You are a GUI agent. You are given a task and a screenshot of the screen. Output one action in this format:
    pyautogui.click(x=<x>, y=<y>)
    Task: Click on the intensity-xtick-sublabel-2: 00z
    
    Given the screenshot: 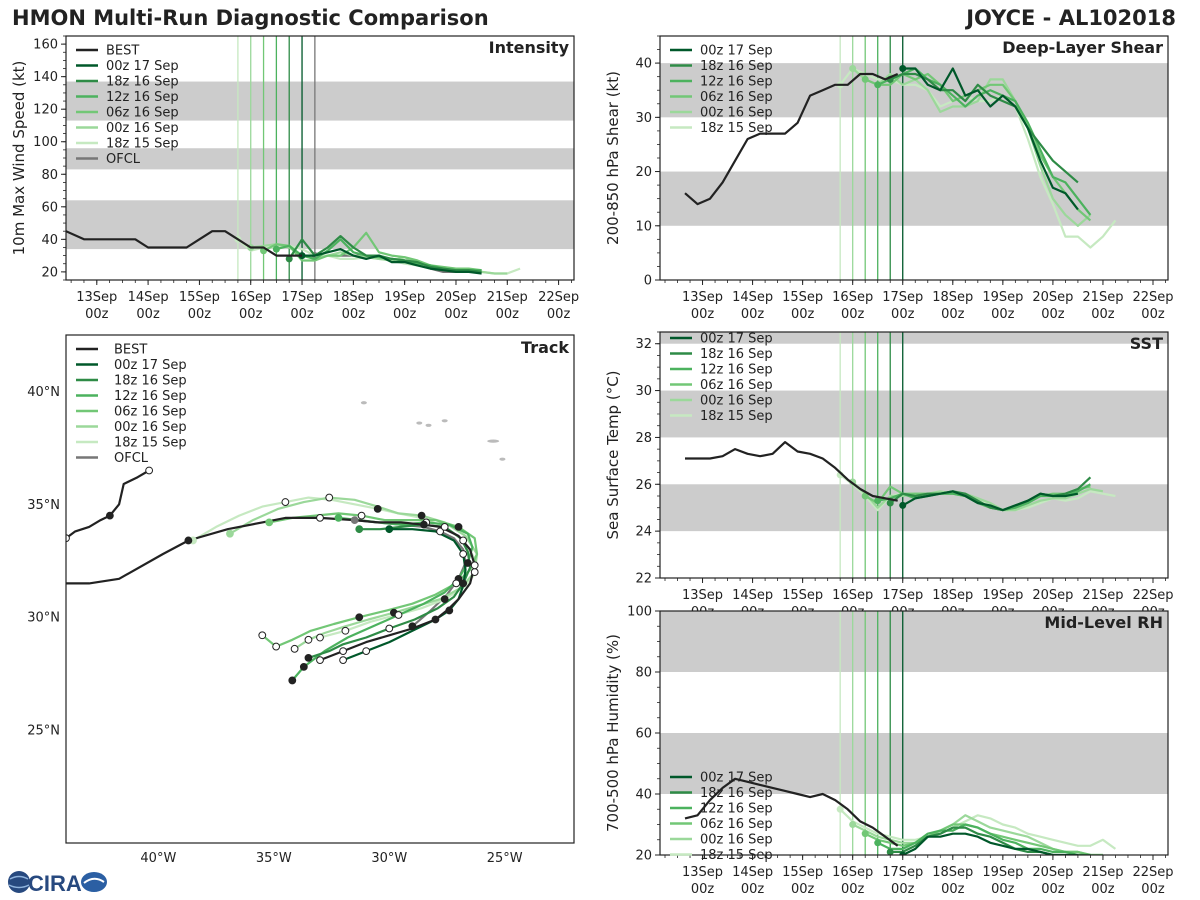 What is the action you would take?
    pyautogui.click(x=200, y=314)
    